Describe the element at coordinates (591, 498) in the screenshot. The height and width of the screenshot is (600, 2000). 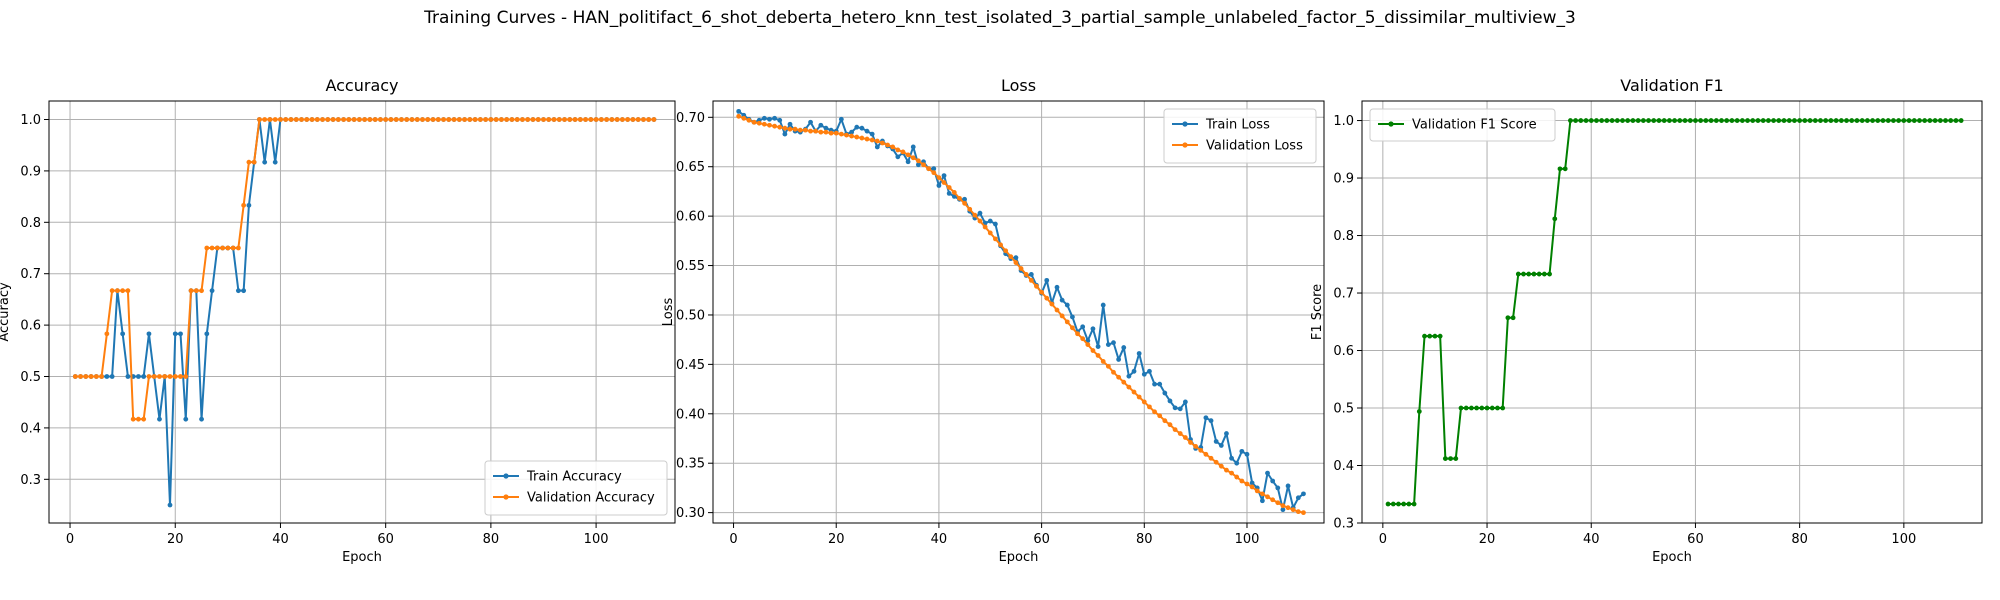
I see `legend-label: Validation Accuracy` at that location.